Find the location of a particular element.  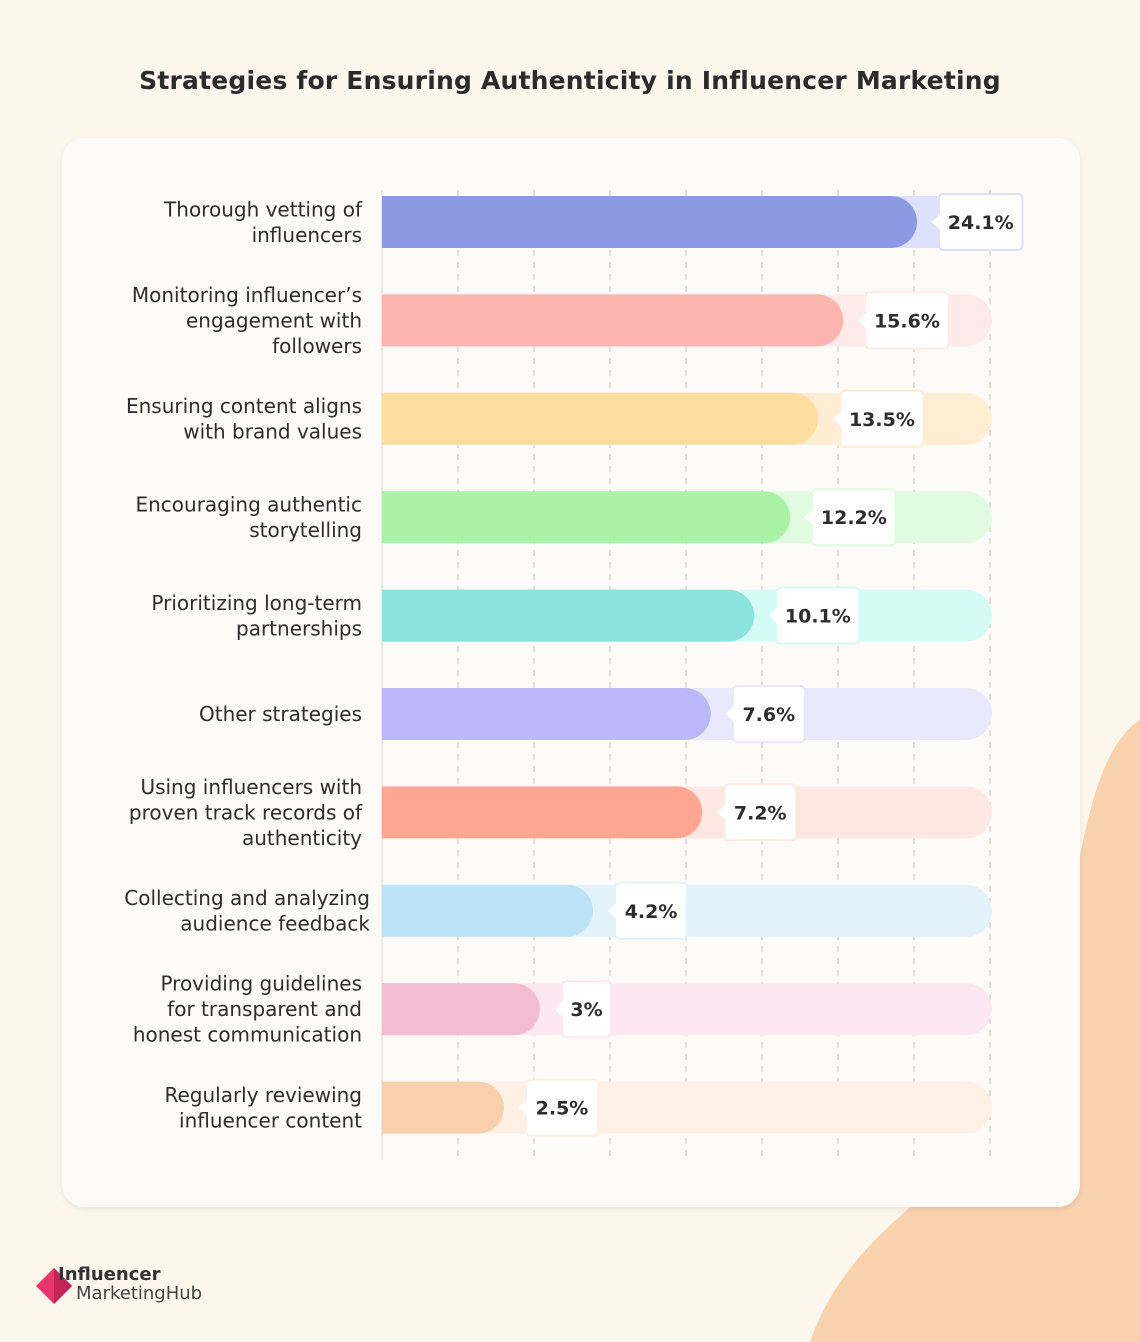

category-label-line: Ensuring content aligns is located at coordinates (244, 406).